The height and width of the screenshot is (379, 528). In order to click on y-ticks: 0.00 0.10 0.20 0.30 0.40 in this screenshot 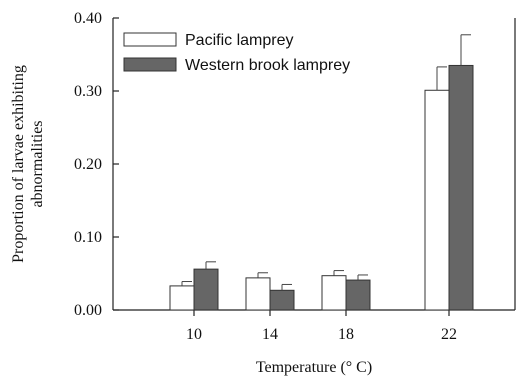, I will do `click(96, 164)`.